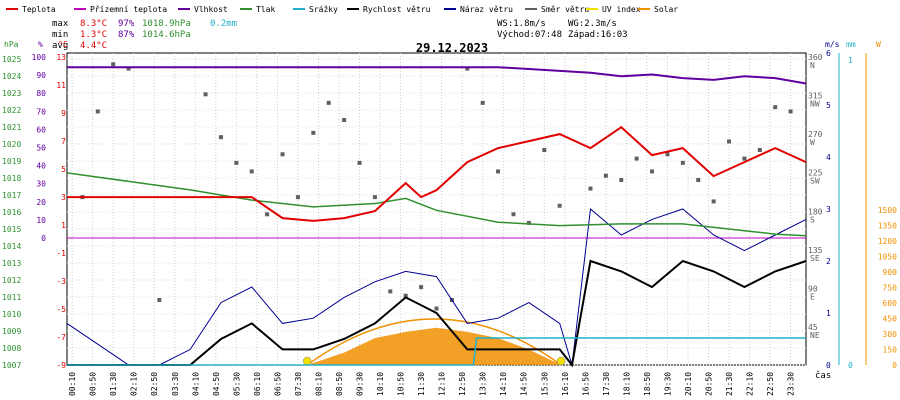  I want to click on w-tick-label: 600, so click(890, 303).